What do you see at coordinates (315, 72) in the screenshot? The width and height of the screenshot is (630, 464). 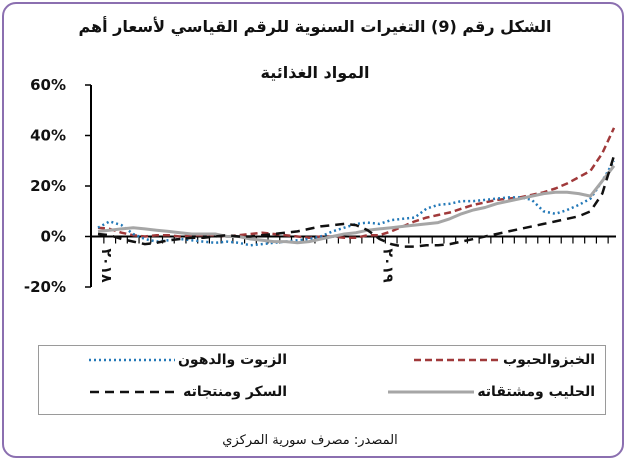 I see `chart-title-line2: المواد الغذائية` at bounding box center [315, 72].